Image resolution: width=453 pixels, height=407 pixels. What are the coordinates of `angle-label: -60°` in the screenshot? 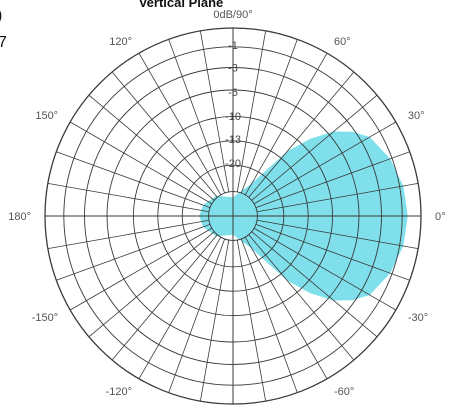 It's located at (344, 392).